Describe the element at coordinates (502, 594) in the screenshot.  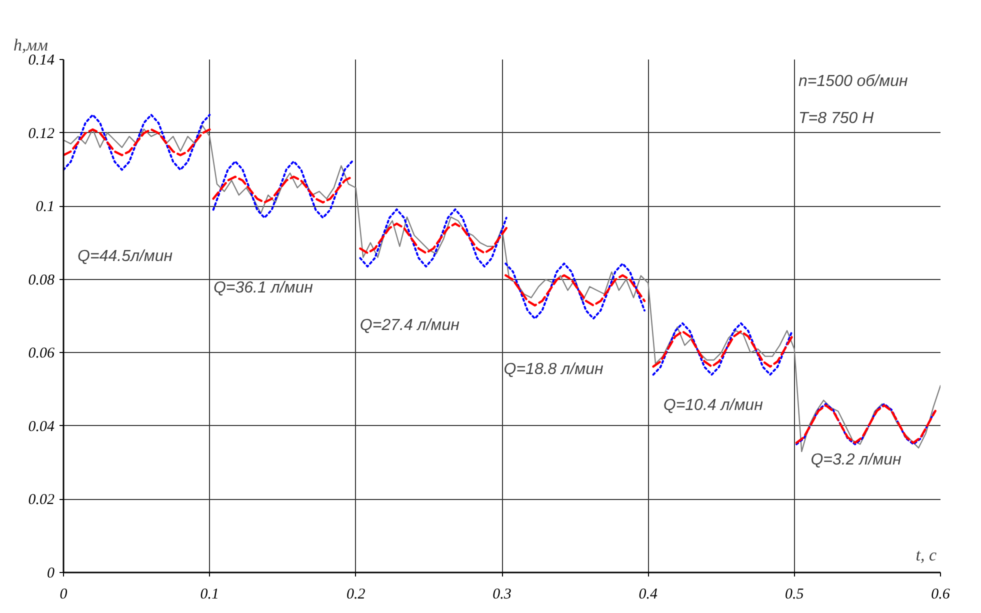
I see `x-tick-label: 0.3` at that location.